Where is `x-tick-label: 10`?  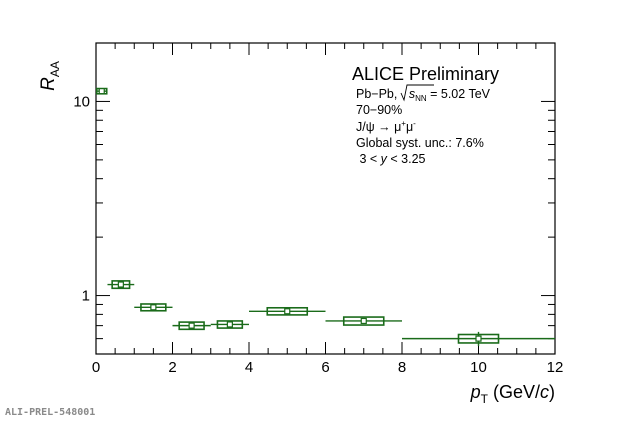 x-tick-label: 10 is located at coordinates (478, 367).